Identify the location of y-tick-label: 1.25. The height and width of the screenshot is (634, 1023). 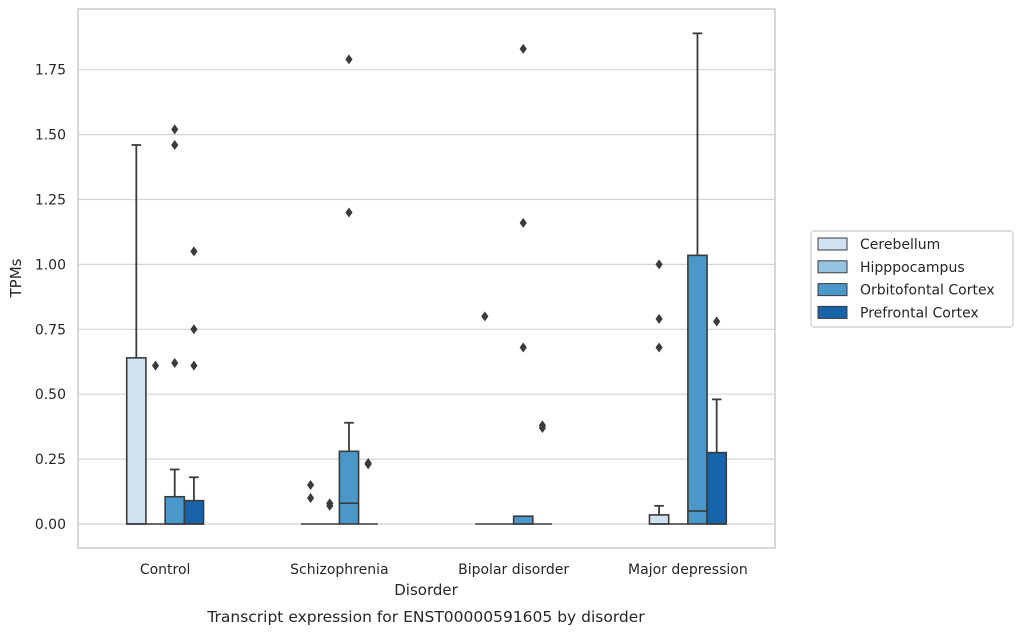
(50, 201).